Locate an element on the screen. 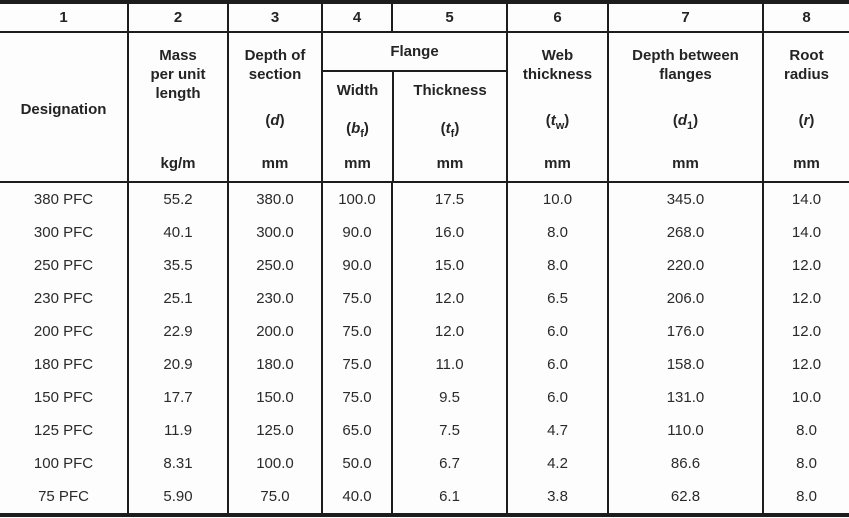  cell-root-radius: 10.0 is located at coordinates (805, 397).